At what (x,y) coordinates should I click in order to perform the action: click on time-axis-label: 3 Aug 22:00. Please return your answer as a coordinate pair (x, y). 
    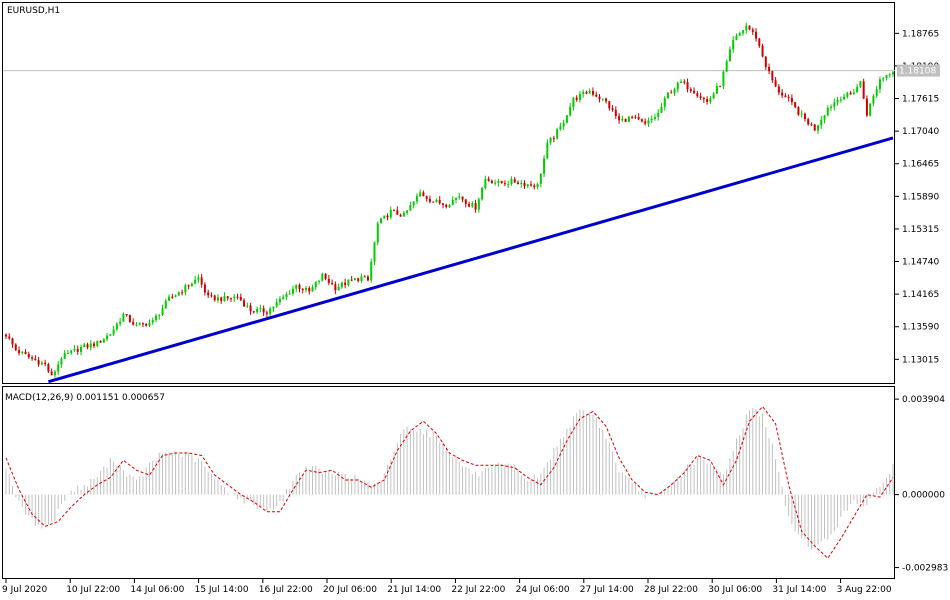
    Looking at the image, I should click on (864, 590).